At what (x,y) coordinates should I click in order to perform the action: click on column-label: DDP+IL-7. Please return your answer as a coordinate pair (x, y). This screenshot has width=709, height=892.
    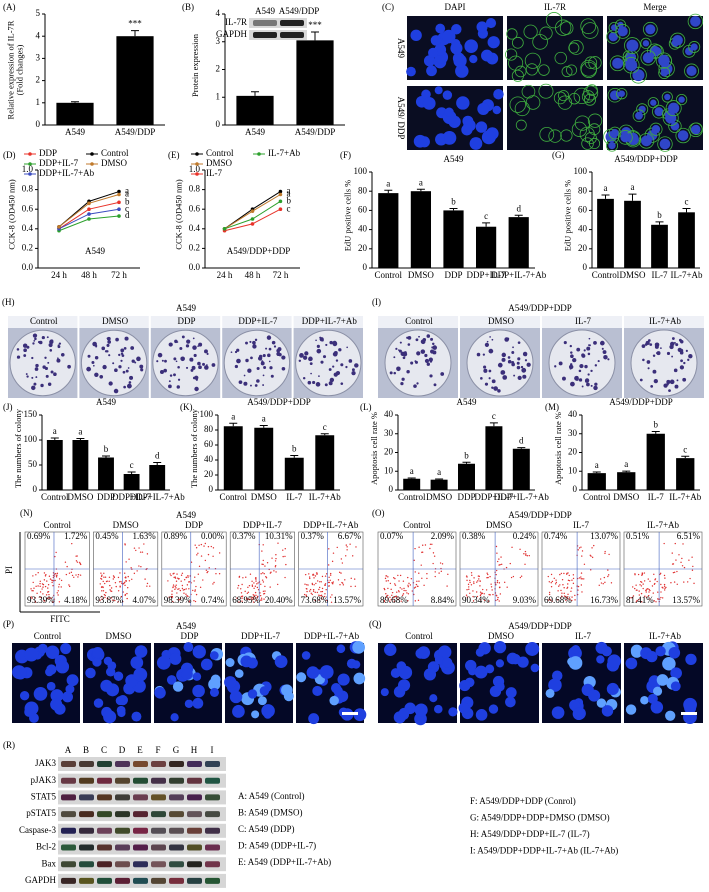
    Looking at the image, I should click on (258, 321).